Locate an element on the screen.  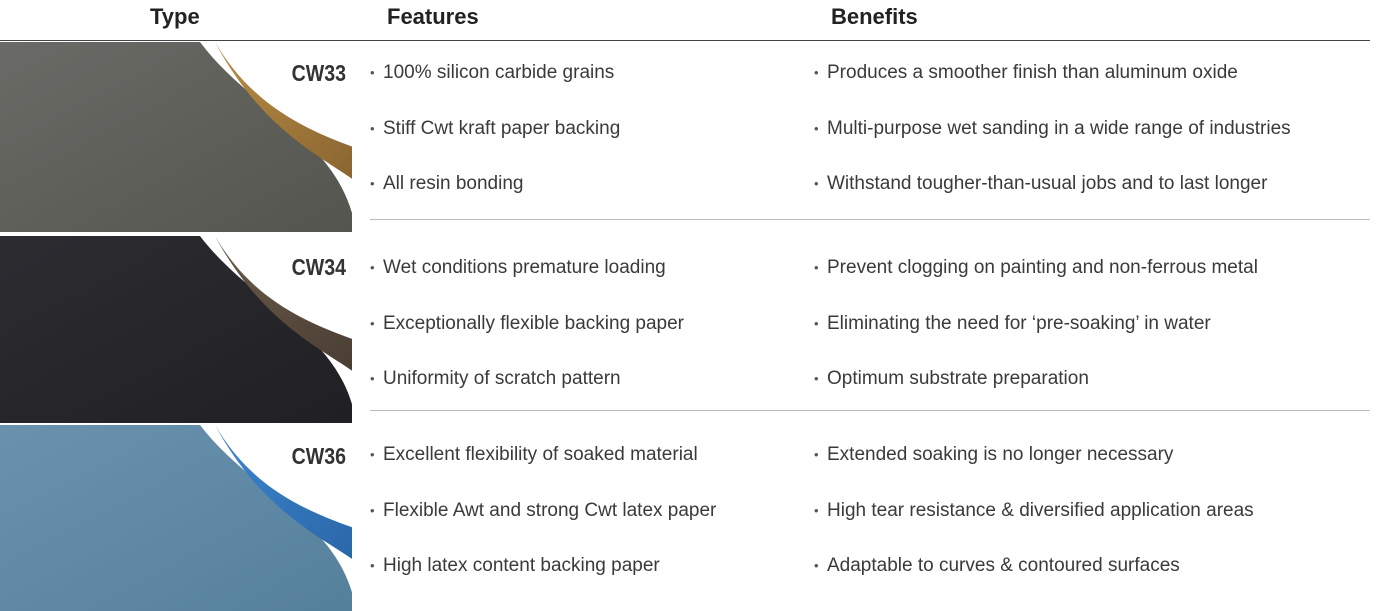
feature-item: Flexible Awt and strong Cwt latex paper is located at coordinates (569, 510).